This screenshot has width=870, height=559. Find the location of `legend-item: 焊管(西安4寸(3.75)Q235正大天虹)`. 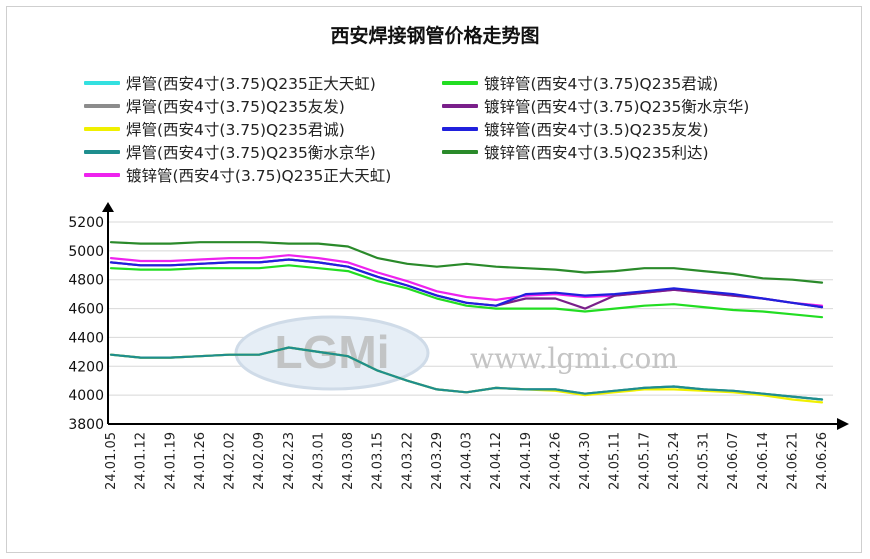

legend-item: 焊管(西安4寸(3.75)Q235正大天虹) is located at coordinates (230, 83).